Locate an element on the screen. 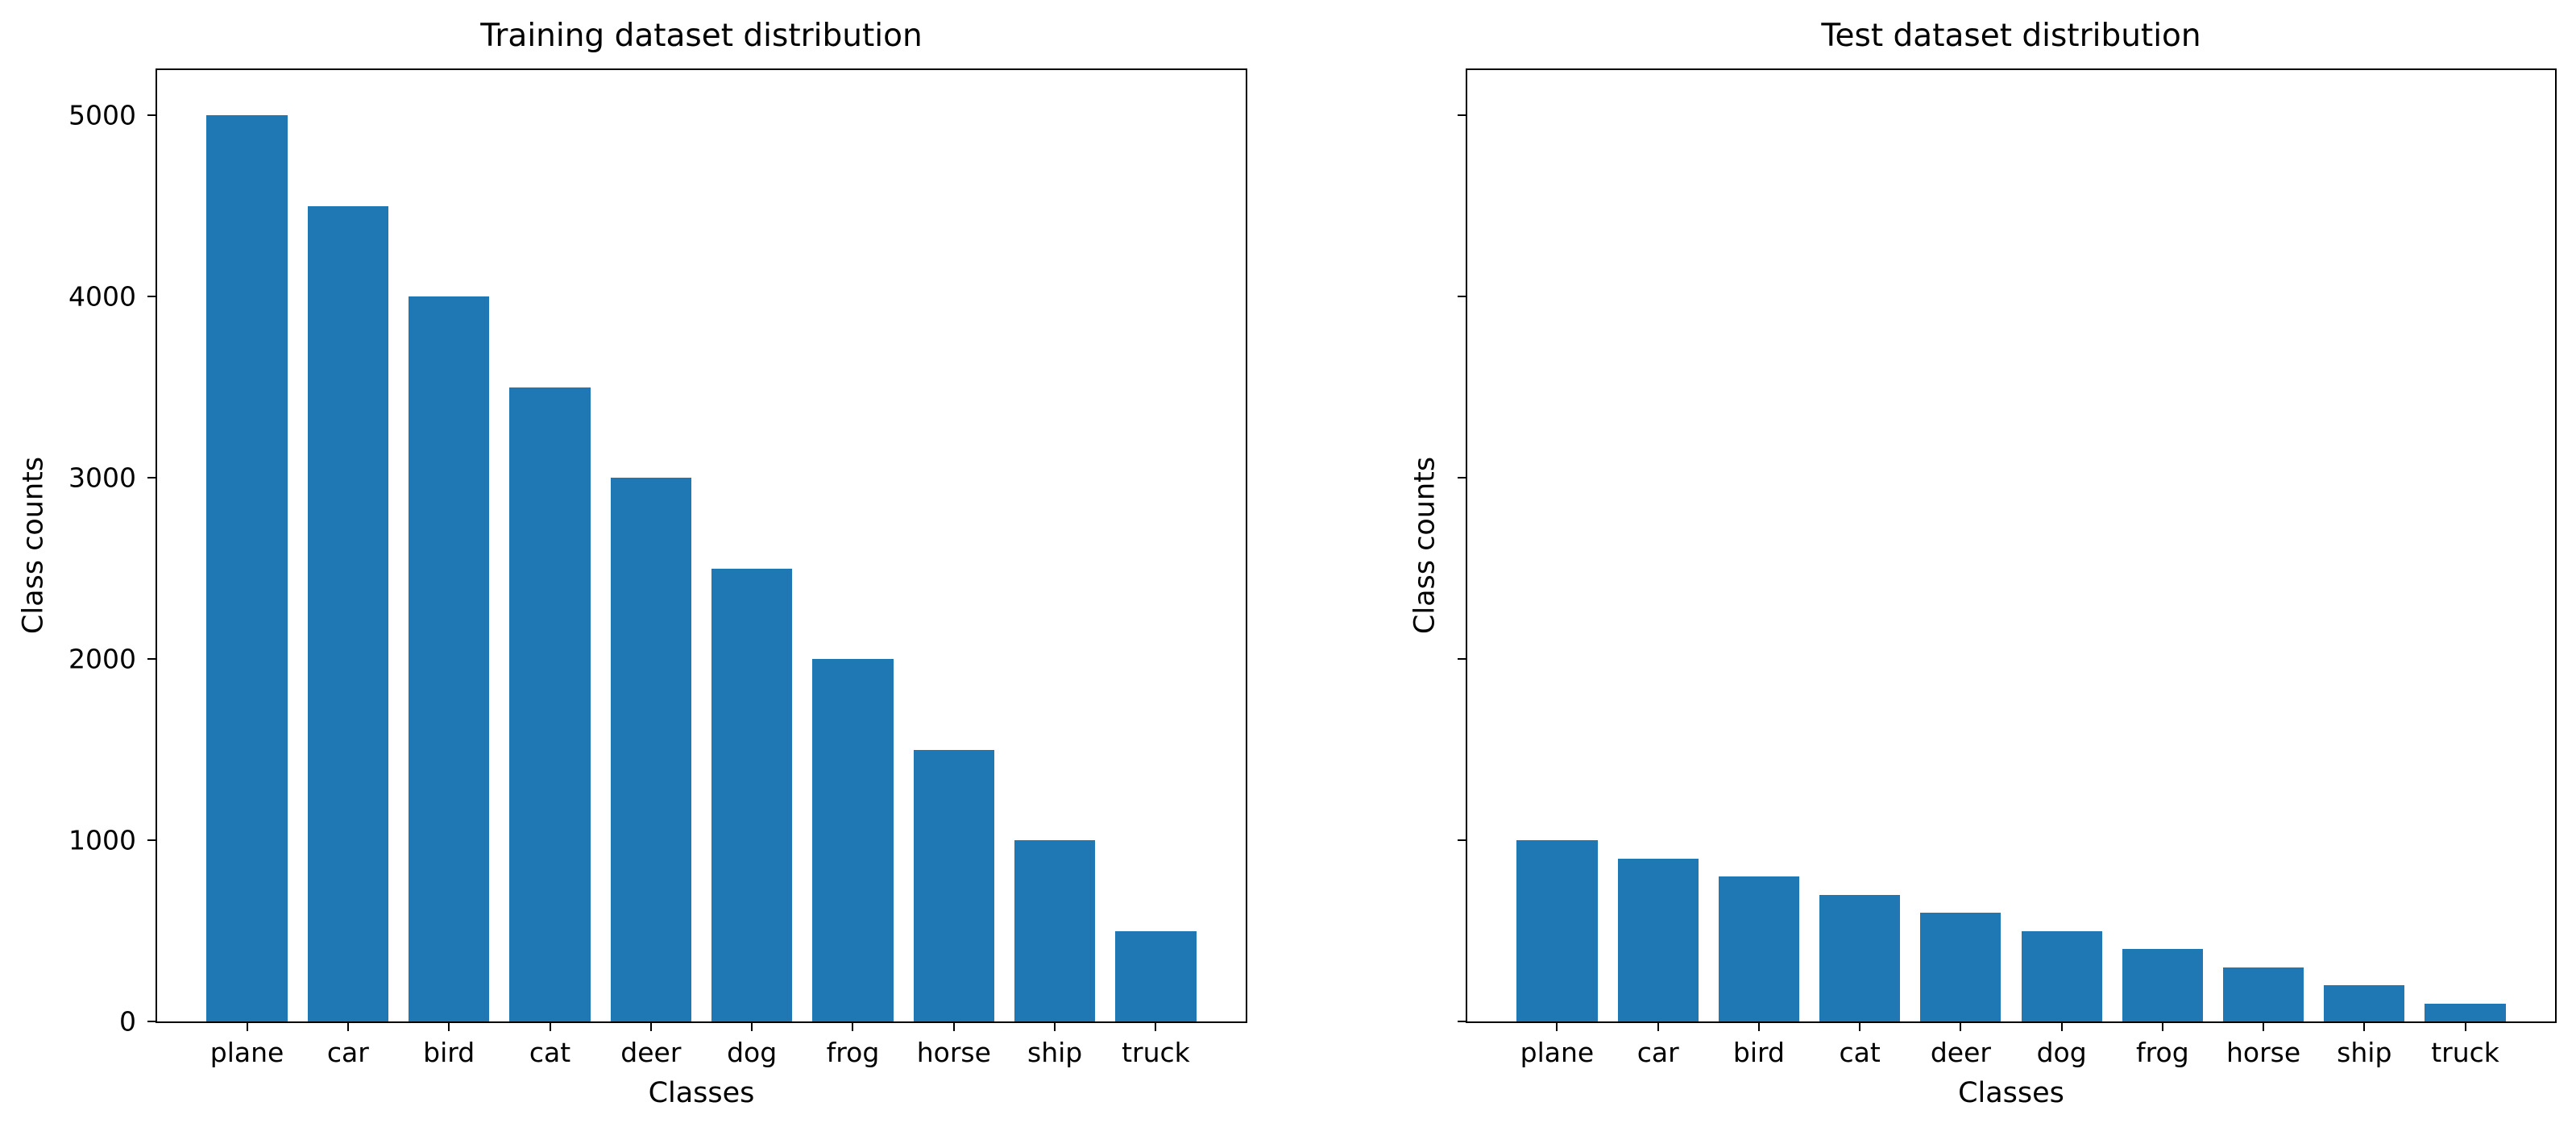 This screenshot has height=1131, width=2576. training-chart-title: Training dataset distribution is located at coordinates (701, 36).